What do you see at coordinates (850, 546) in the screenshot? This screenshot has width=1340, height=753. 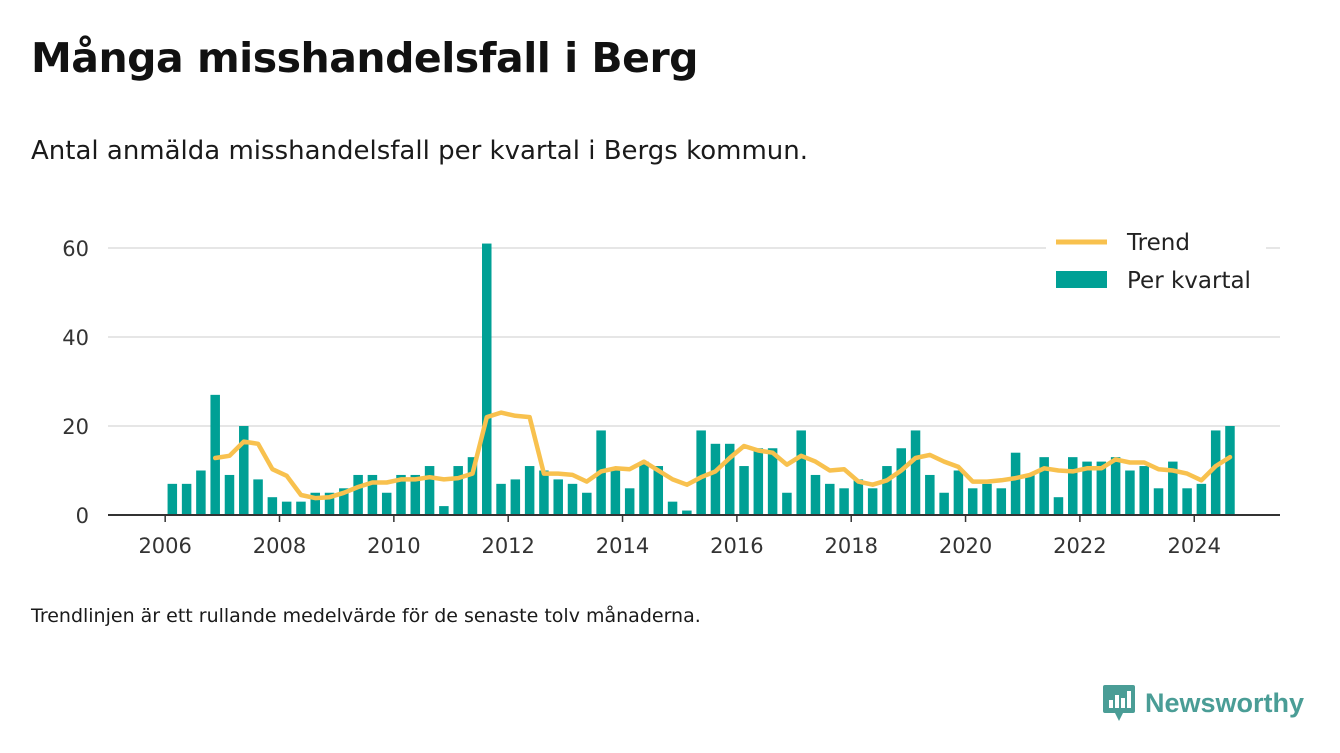 I see `x-tick-label: 2018` at bounding box center [850, 546].